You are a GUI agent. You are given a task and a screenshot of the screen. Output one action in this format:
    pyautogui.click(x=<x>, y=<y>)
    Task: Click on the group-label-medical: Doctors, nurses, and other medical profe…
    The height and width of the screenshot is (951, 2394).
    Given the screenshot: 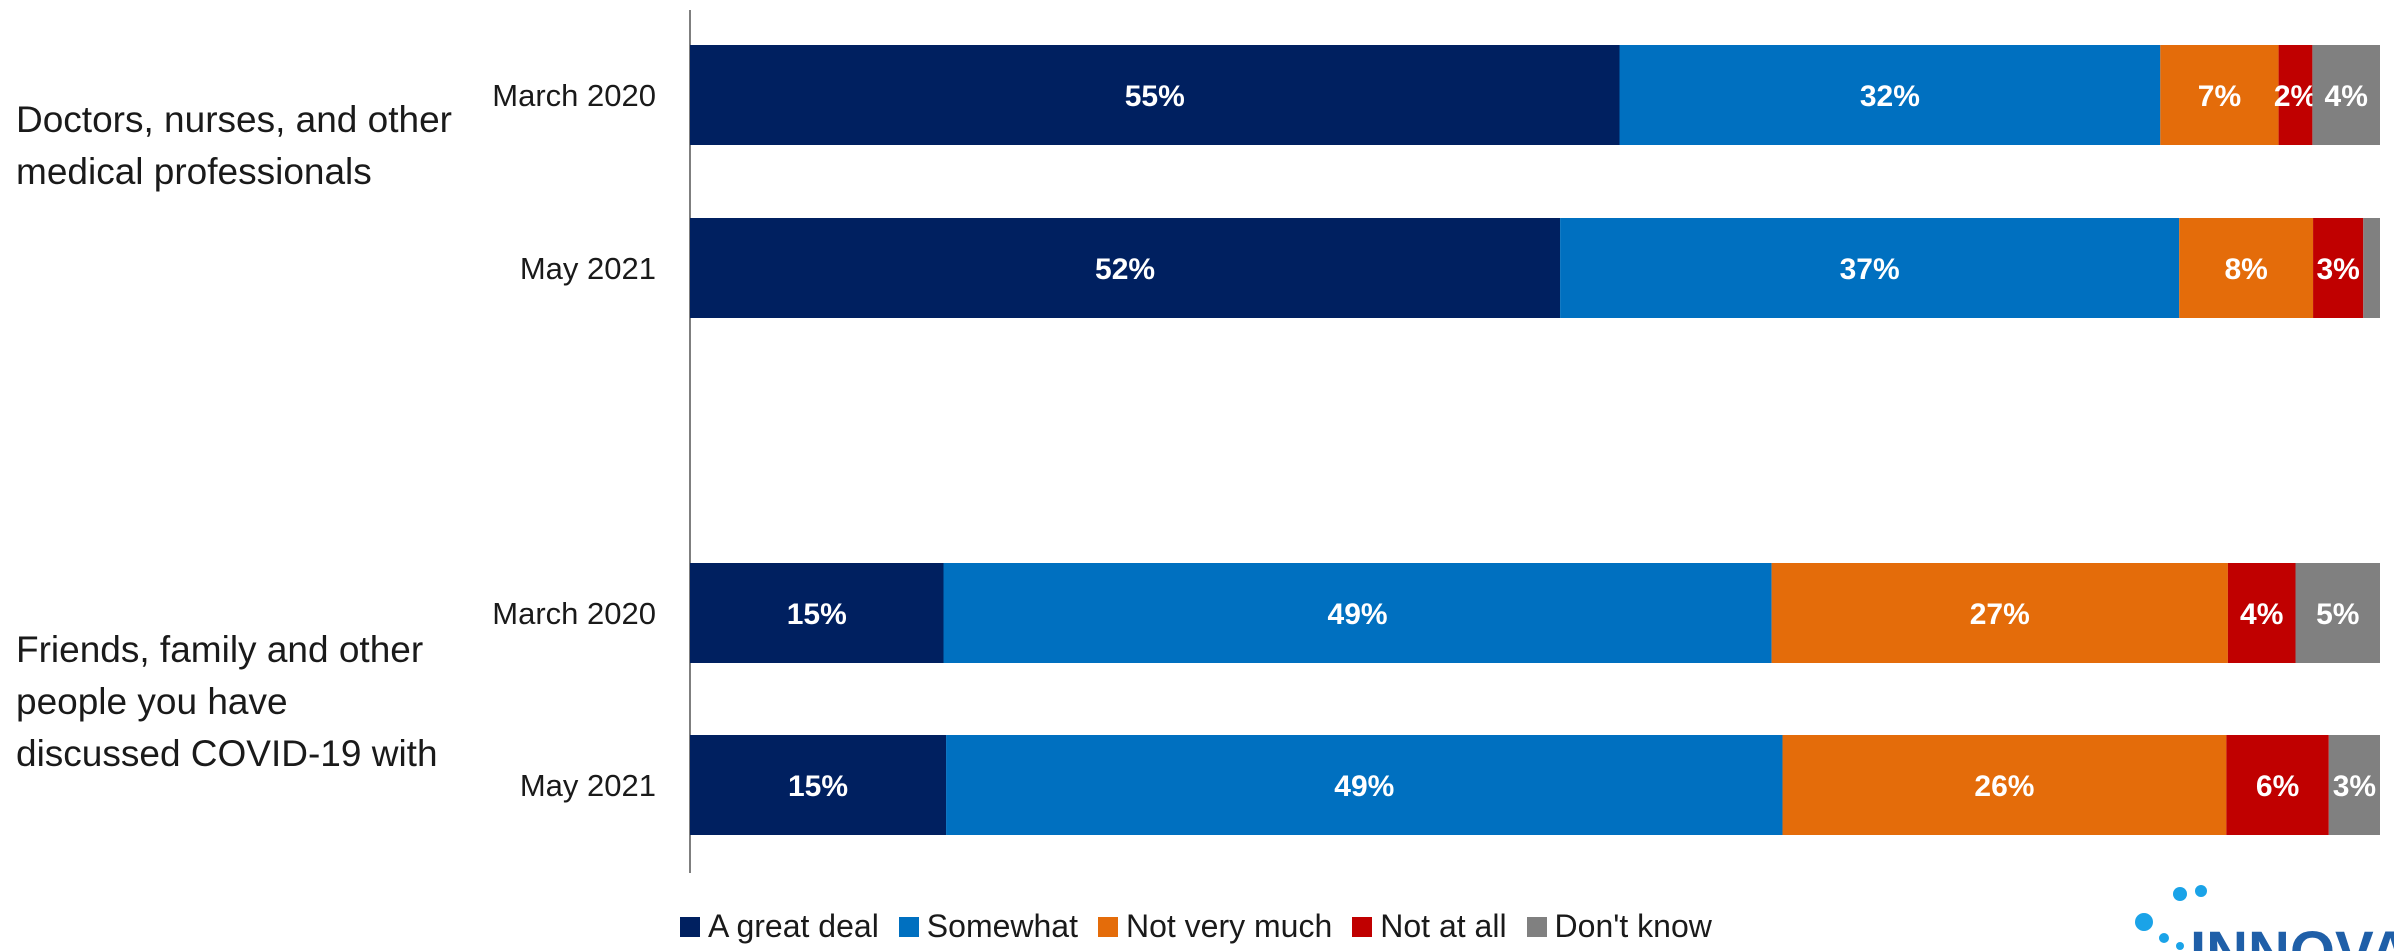 What is the action you would take?
    pyautogui.click(x=234, y=145)
    